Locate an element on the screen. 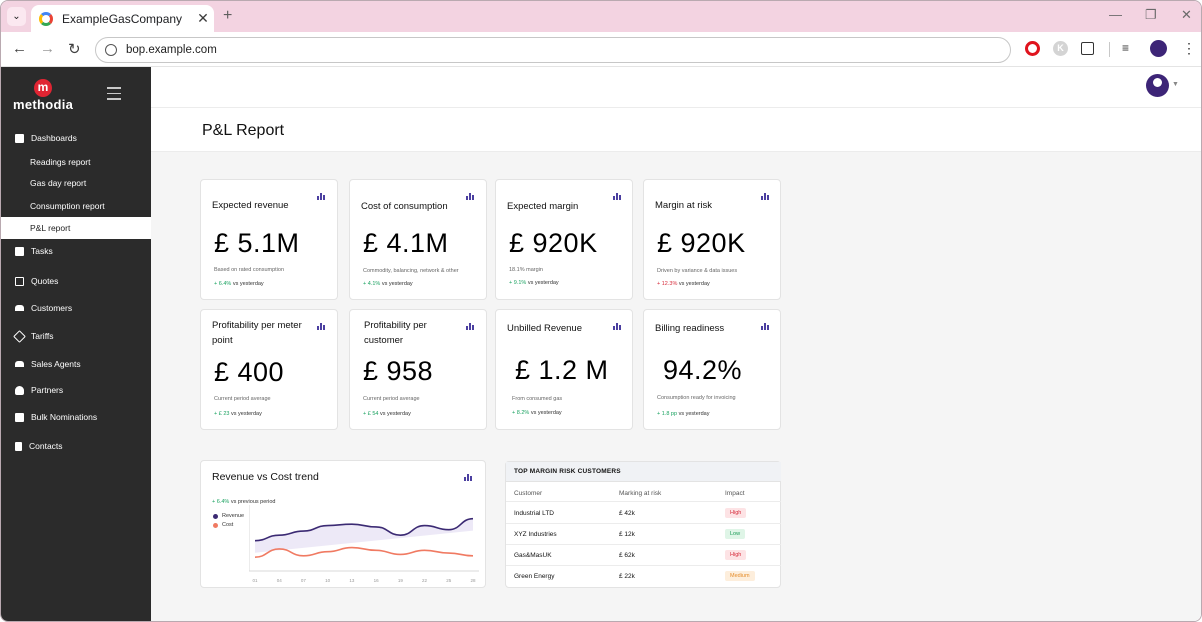 The width and height of the screenshot is (1202, 622). kpi-note: From consumed gas is located at coordinates (537, 399).